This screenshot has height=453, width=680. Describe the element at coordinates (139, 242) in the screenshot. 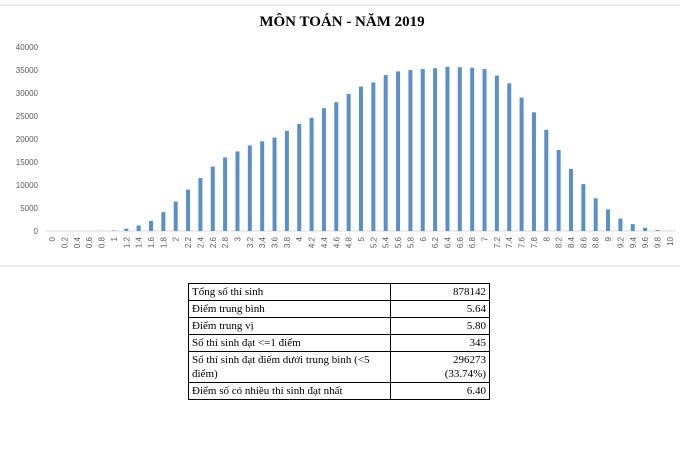

I see `x-tick-label: 1.4` at that location.